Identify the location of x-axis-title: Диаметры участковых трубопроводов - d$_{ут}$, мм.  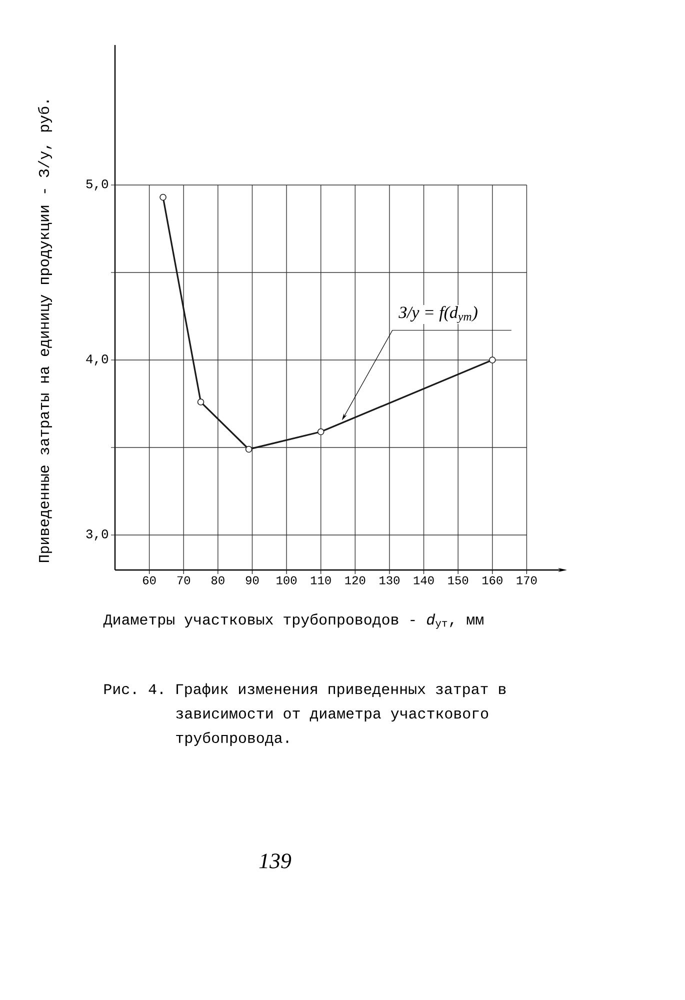
(293, 621).